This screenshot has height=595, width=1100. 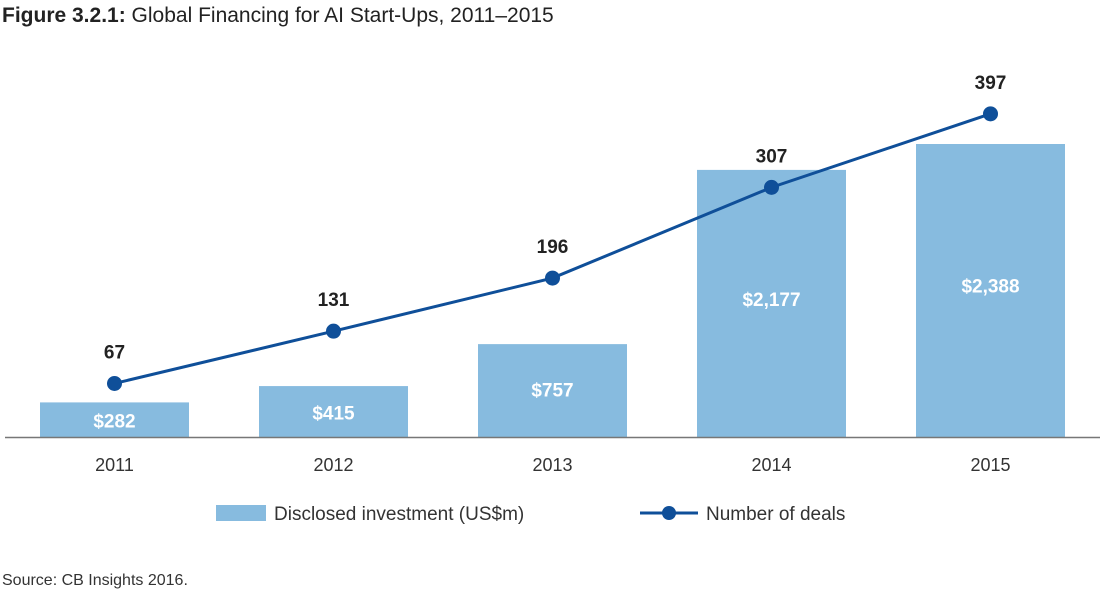 I want to click on x-tick-2011: 2011, so click(x=114, y=465).